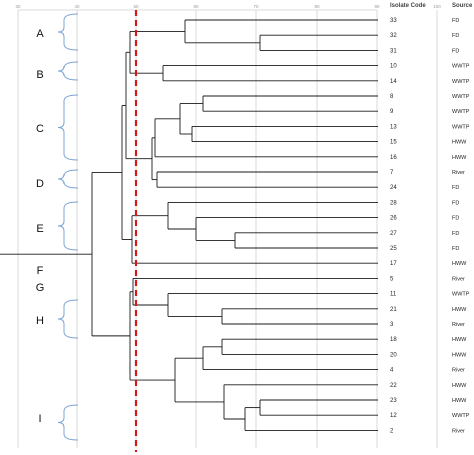 This screenshot has width=474, height=455. Describe the element at coordinates (393, 51) in the screenshot. I see `isolate-code: 31` at that location.